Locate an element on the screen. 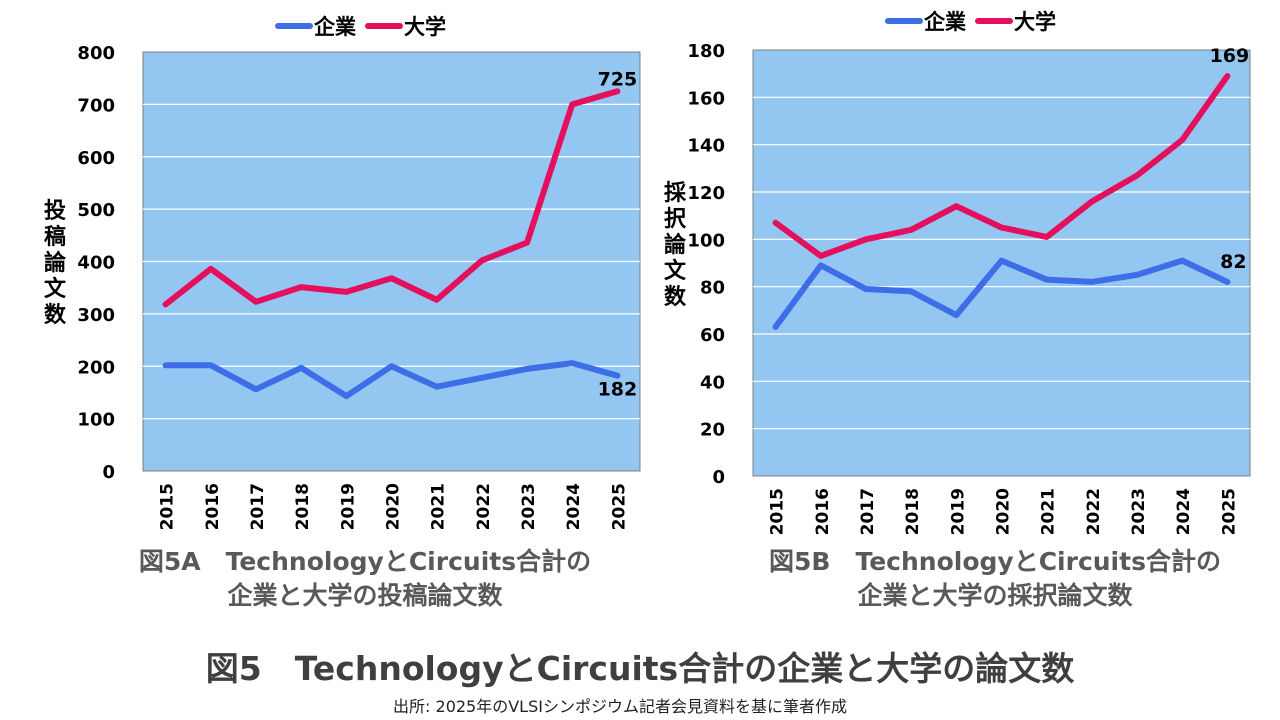  chart-5b-ylabel-char: 論 is located at coordinates (675, 245).